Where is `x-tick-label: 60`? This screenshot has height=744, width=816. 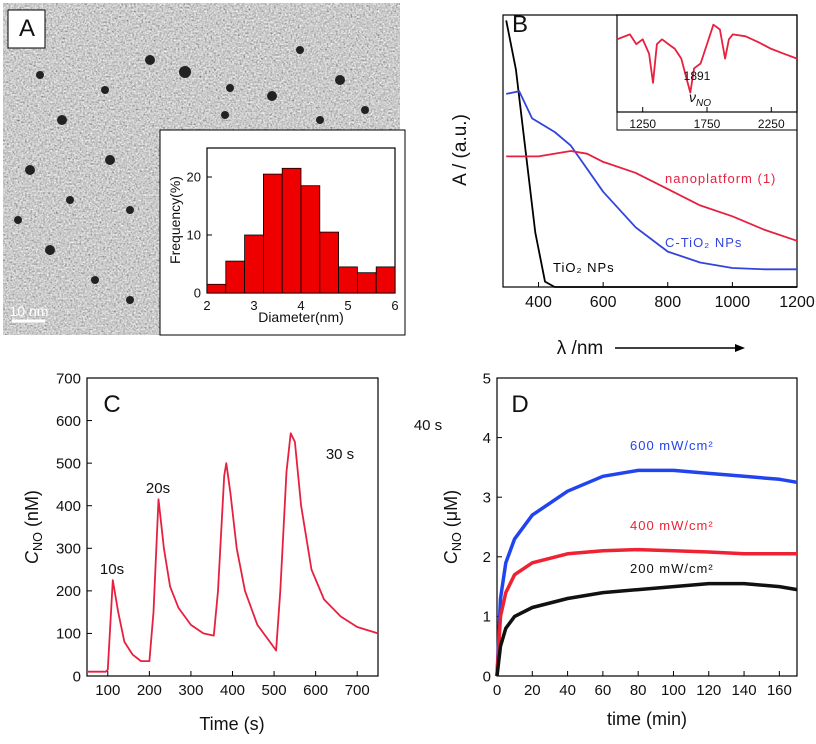
x-tick-label: 60 is located at coordinates (603, 690).